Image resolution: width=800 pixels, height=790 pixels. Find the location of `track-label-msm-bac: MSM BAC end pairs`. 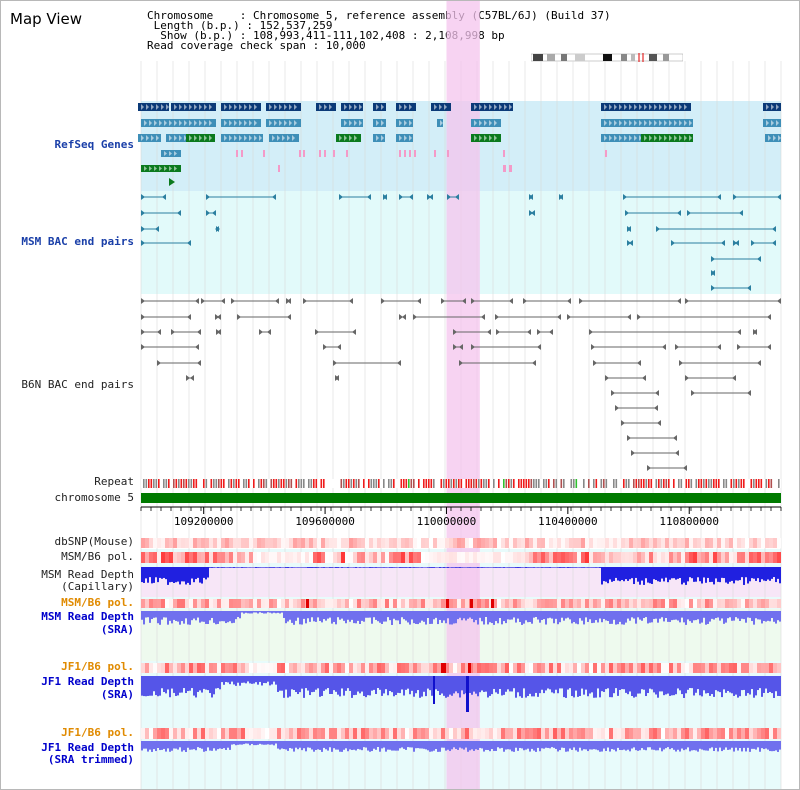

track-label-msm-bac: MSM BAC end pairs is located at coordinates (77, 241).